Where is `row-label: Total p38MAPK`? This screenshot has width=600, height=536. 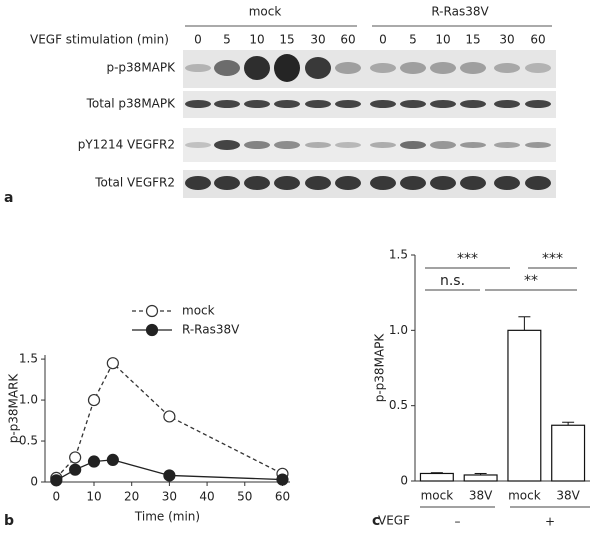
row-label: Total p38MAPK is located at coordinates (131, 104).